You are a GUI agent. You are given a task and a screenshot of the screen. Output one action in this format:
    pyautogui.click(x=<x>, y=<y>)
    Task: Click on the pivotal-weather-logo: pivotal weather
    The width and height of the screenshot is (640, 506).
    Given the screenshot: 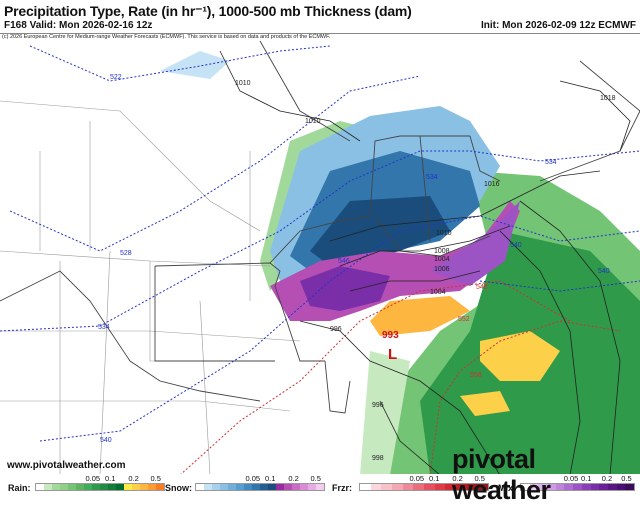 What is the action you would take?
    pyautogui.click(x=501, y=474)
    